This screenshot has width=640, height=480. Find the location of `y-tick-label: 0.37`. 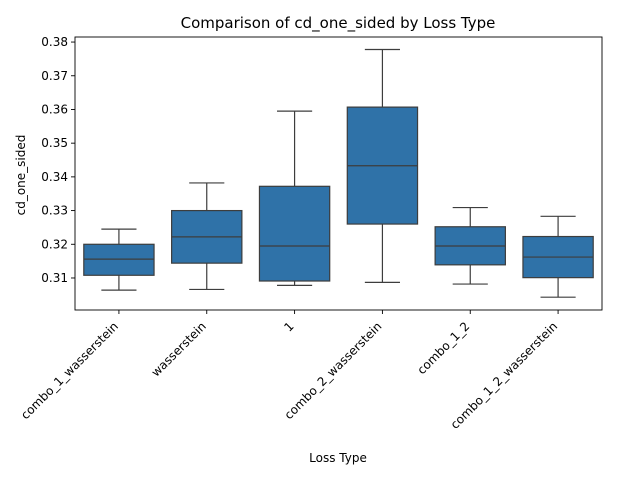

y-tick-label: 0.37 is located at coordinates (54, 76).